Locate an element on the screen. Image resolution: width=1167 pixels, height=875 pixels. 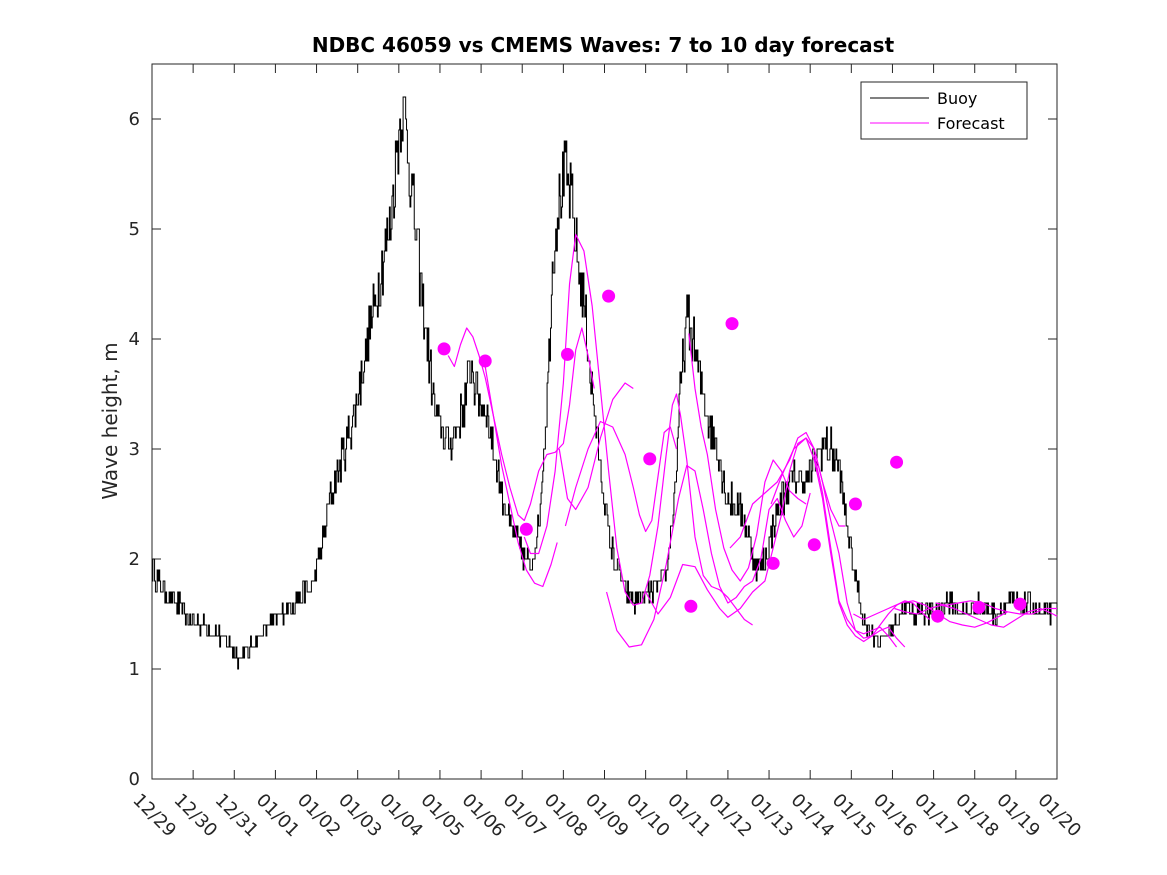
y-tick-label: 4 is located at coordinates (134, 339).